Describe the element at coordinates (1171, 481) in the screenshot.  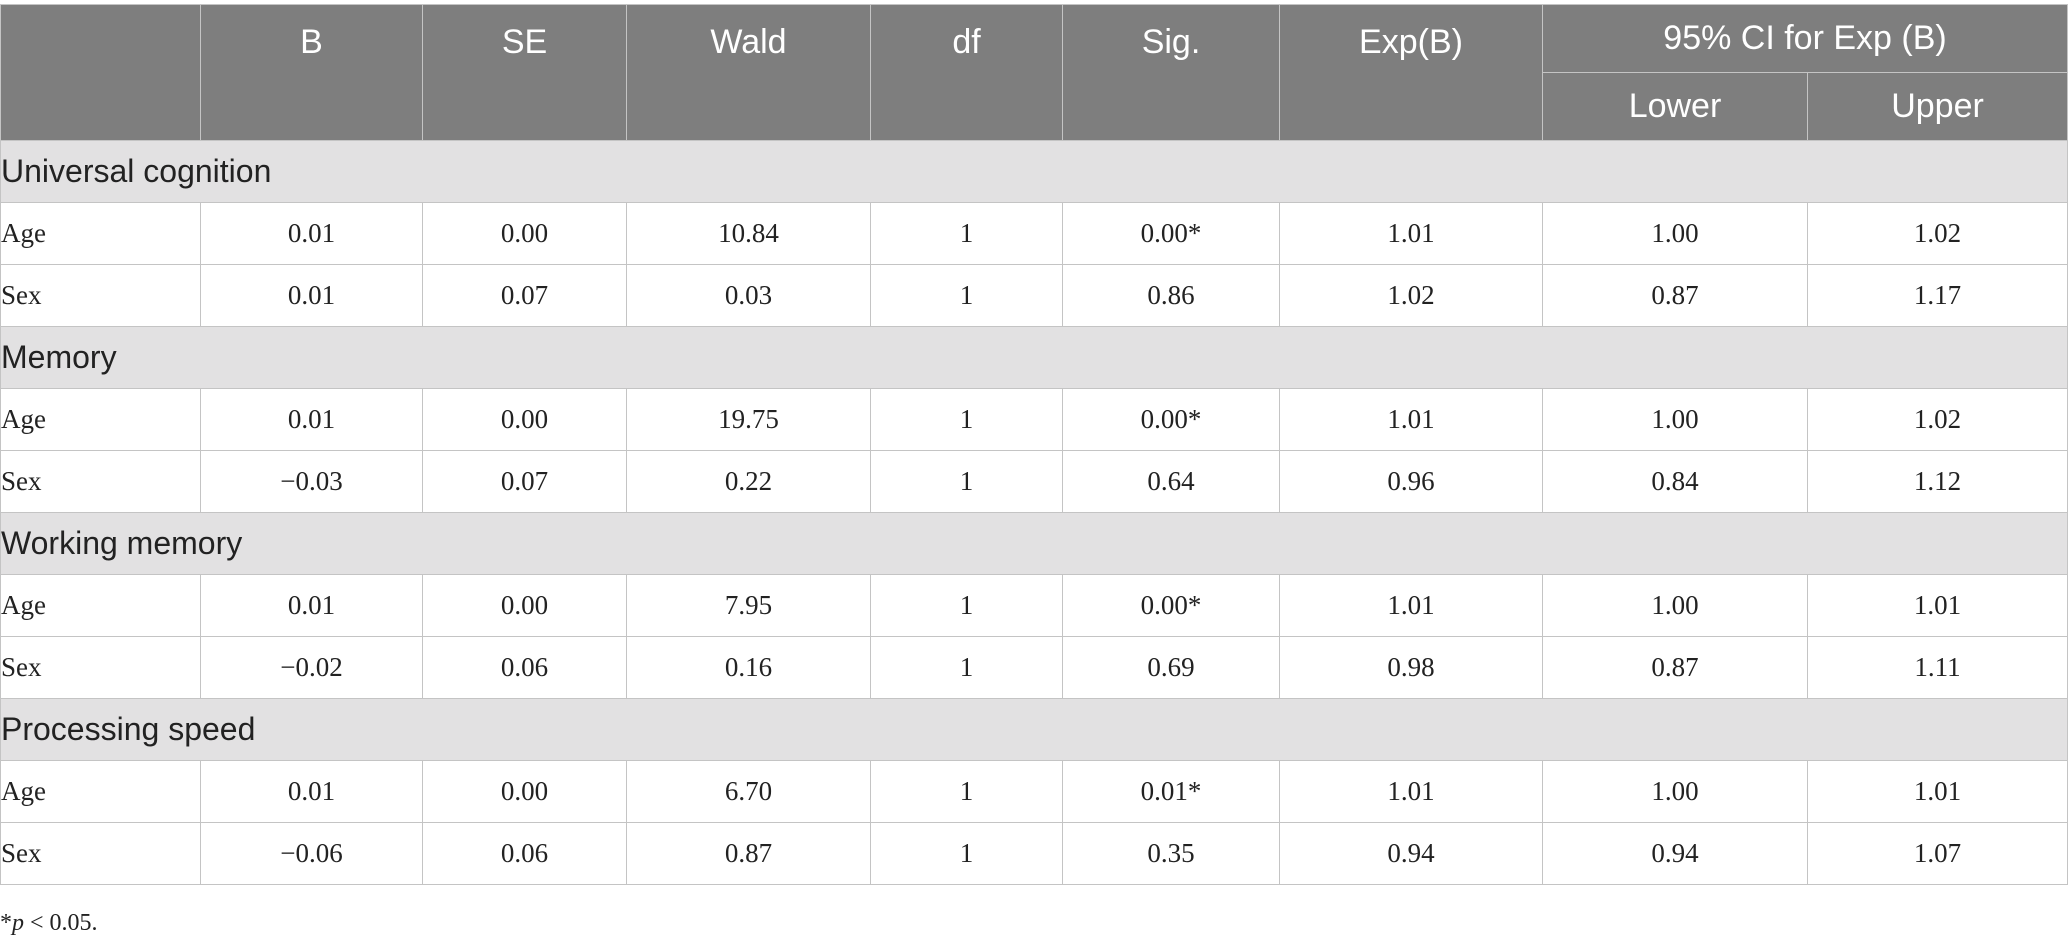
I see `table-cell: 0.64` at that location.